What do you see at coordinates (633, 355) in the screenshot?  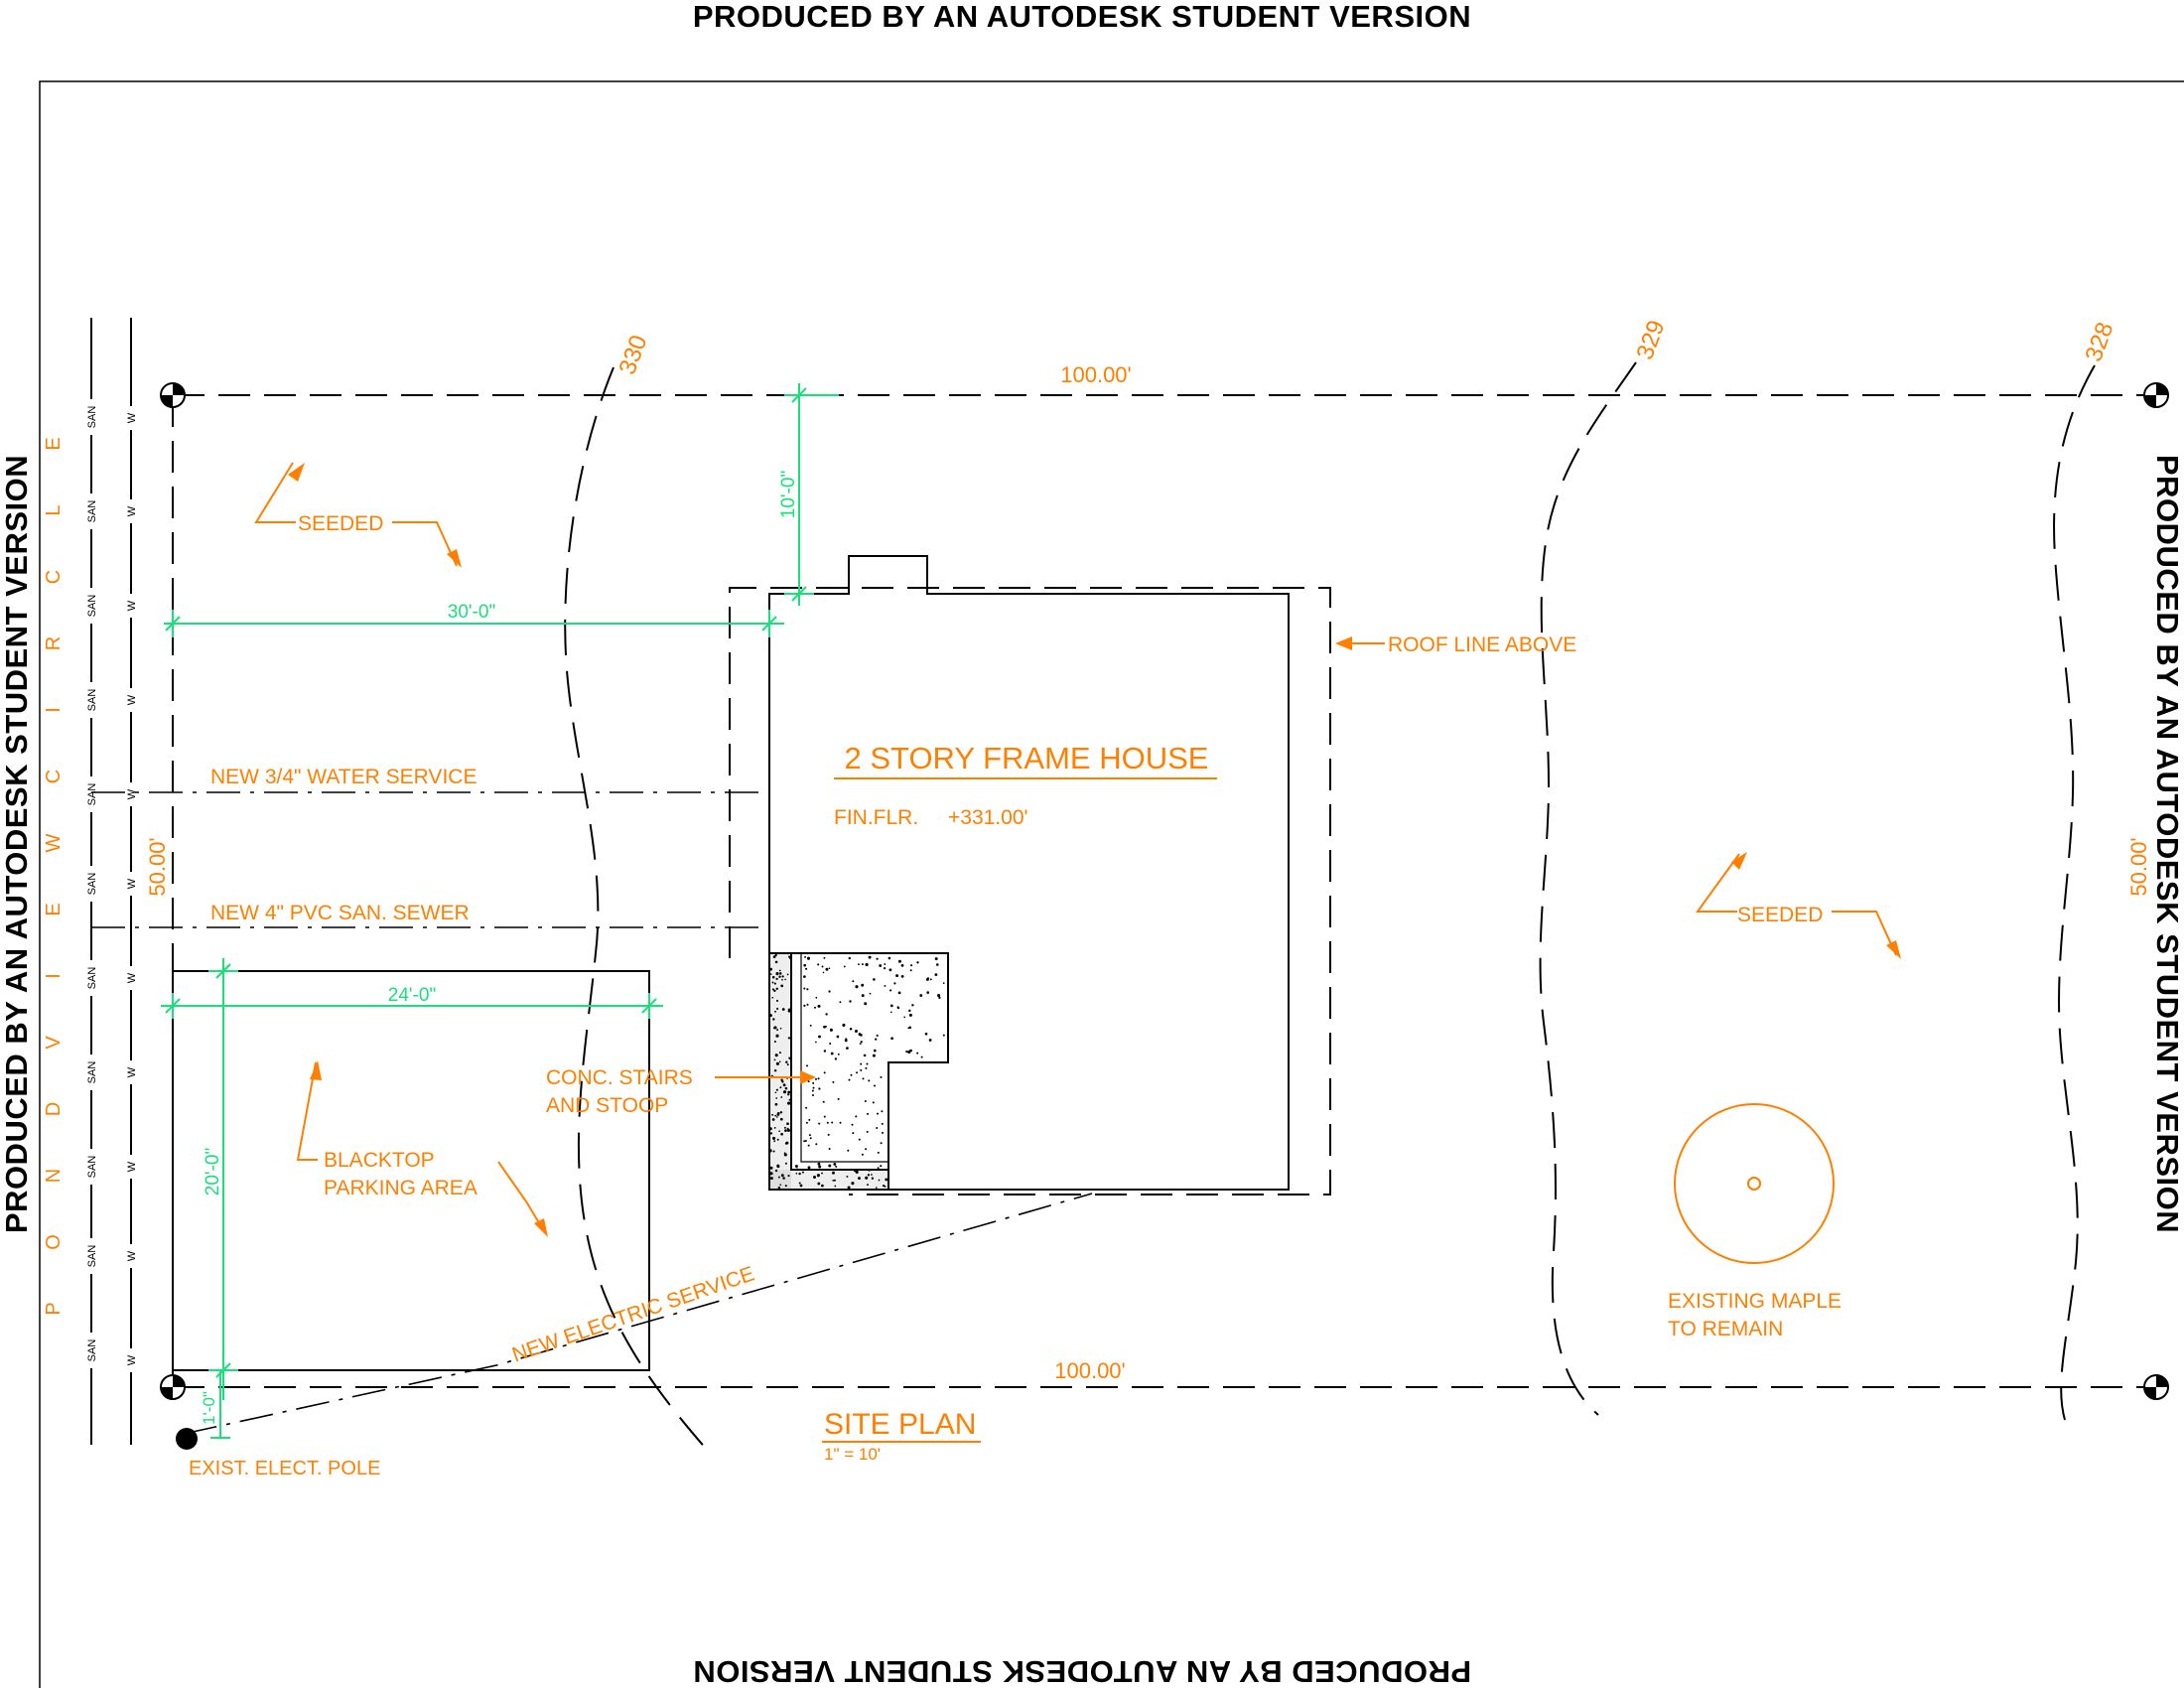 I see `contour-label-330: 330` at bounding box center [633, 355].